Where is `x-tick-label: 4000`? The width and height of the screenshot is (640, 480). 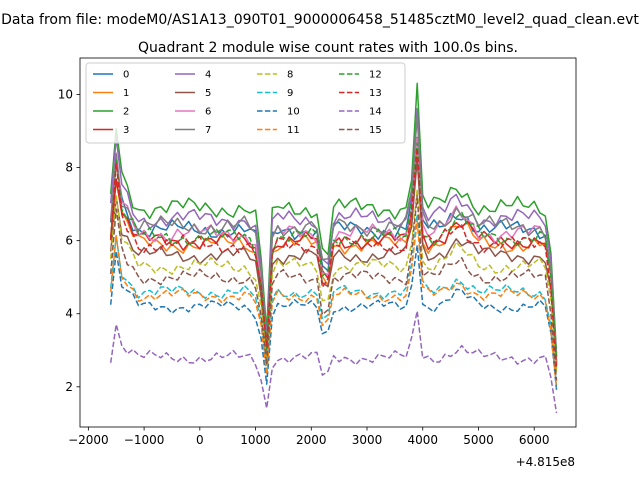
x-tick-label: 4000 is located at coordinates (422, 440).